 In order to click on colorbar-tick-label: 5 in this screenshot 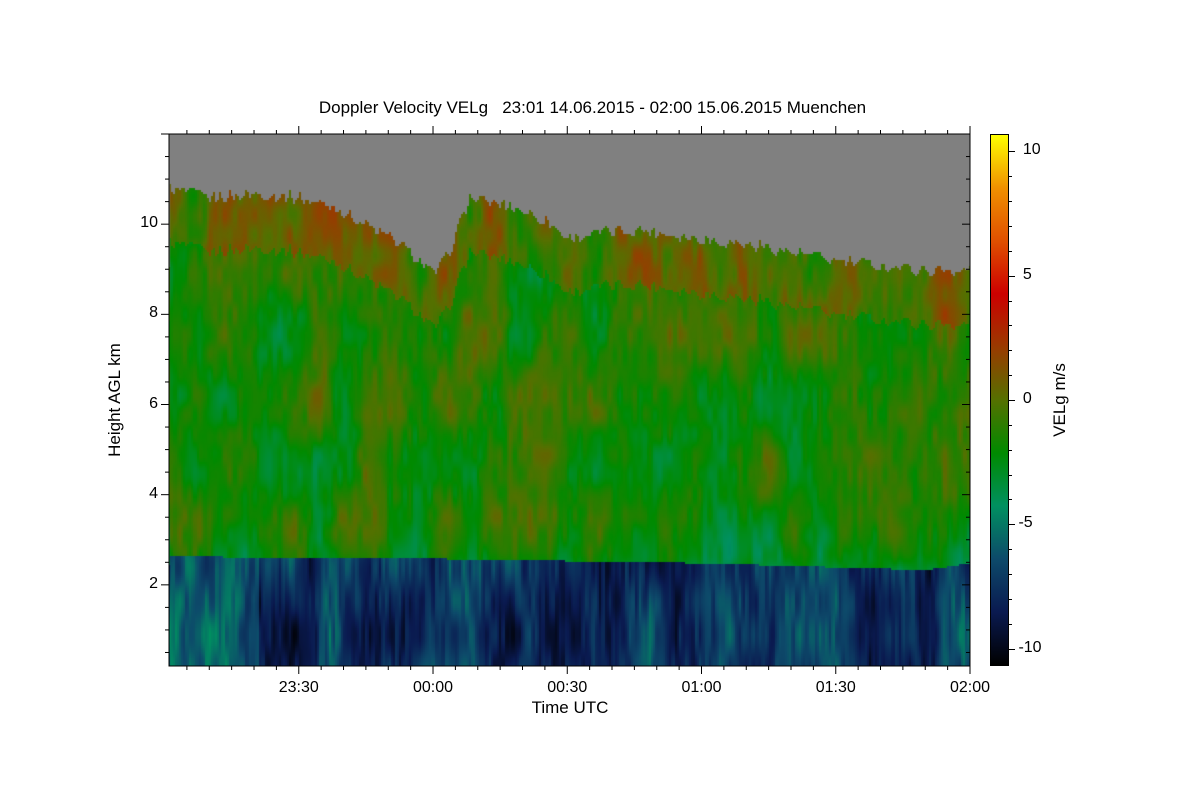, I will do `click(1023, 274)`.